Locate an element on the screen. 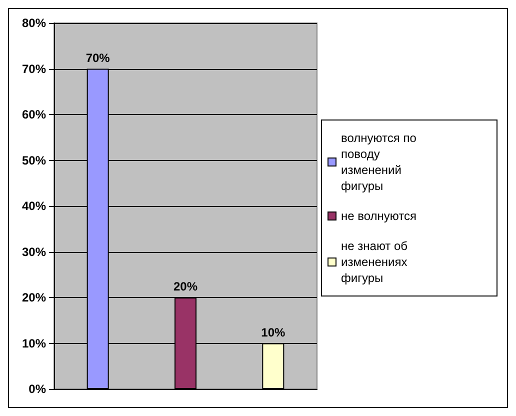 The width and height of the screenshot is (516, 416). y-tick-label: 60% is located at coordinates (34, 115).